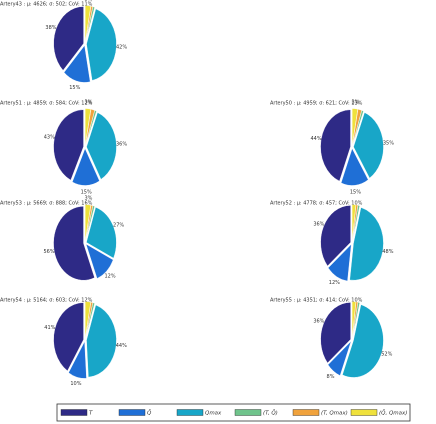  Describe the element at coordinates (386, 354) in the screenshot. I see `slice-label: 52%` at that location.